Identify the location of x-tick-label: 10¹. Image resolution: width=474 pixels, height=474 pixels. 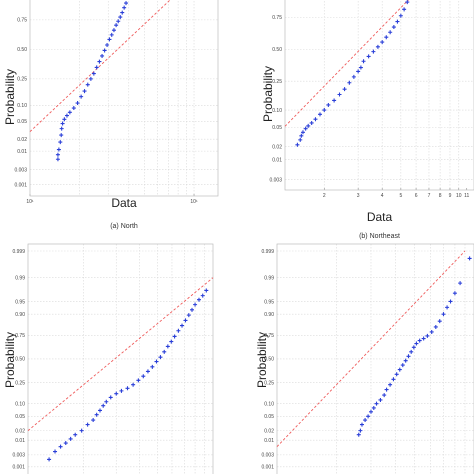
(30, 202).